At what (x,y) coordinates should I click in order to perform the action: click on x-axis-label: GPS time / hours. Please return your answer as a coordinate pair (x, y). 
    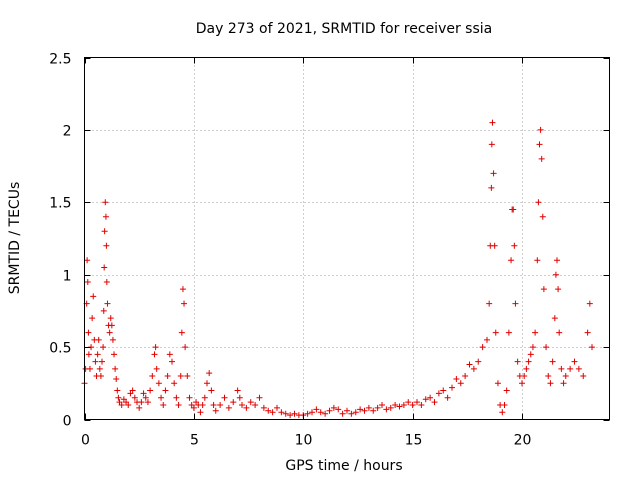
    Looking at the image, I should click on (343, 466).